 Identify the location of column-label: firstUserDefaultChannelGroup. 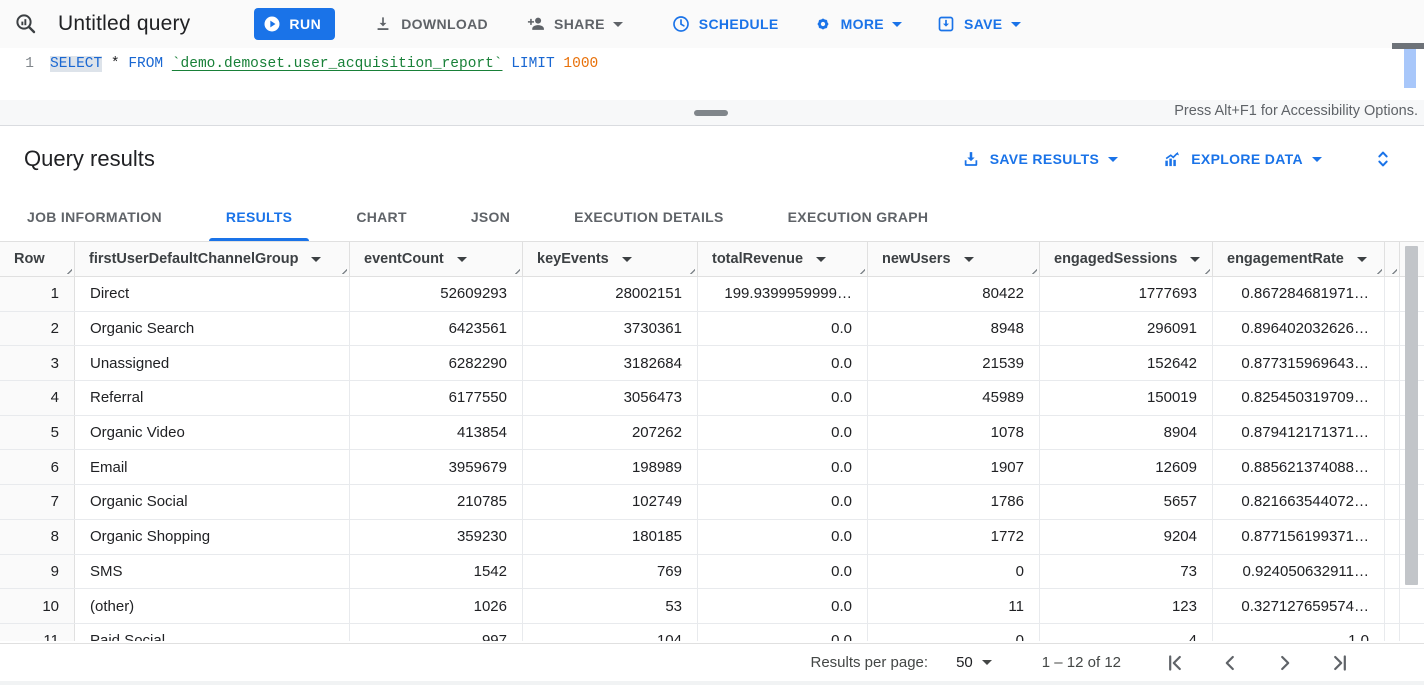
(194, 259).